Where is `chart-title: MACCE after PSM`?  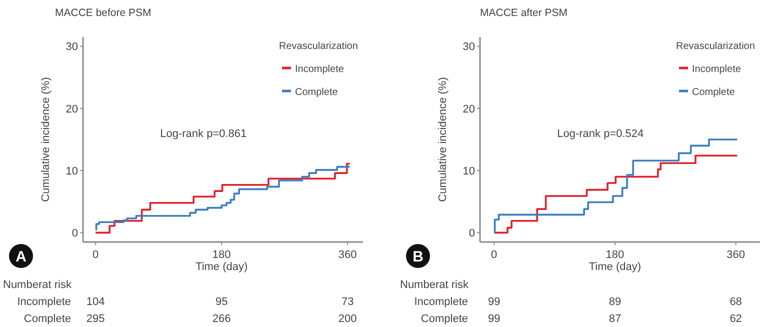
chart-title: MACCE after PSM is located at coordinates (524, 13).